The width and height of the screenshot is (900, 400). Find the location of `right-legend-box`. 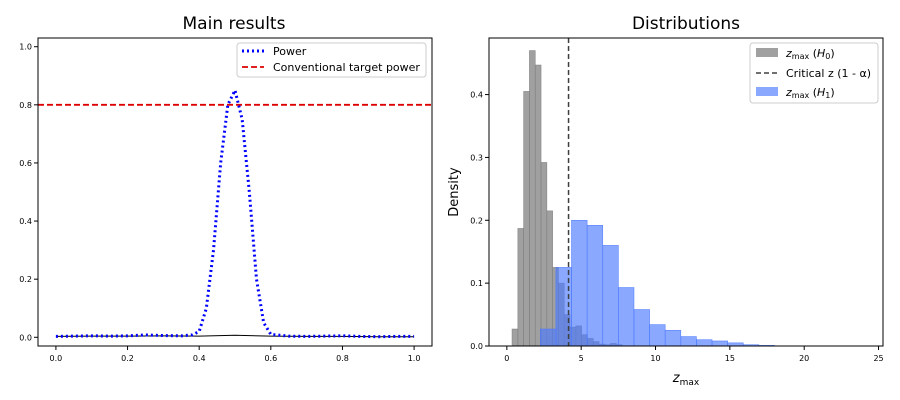

right-legend-box is located at coordinates (814, 73).